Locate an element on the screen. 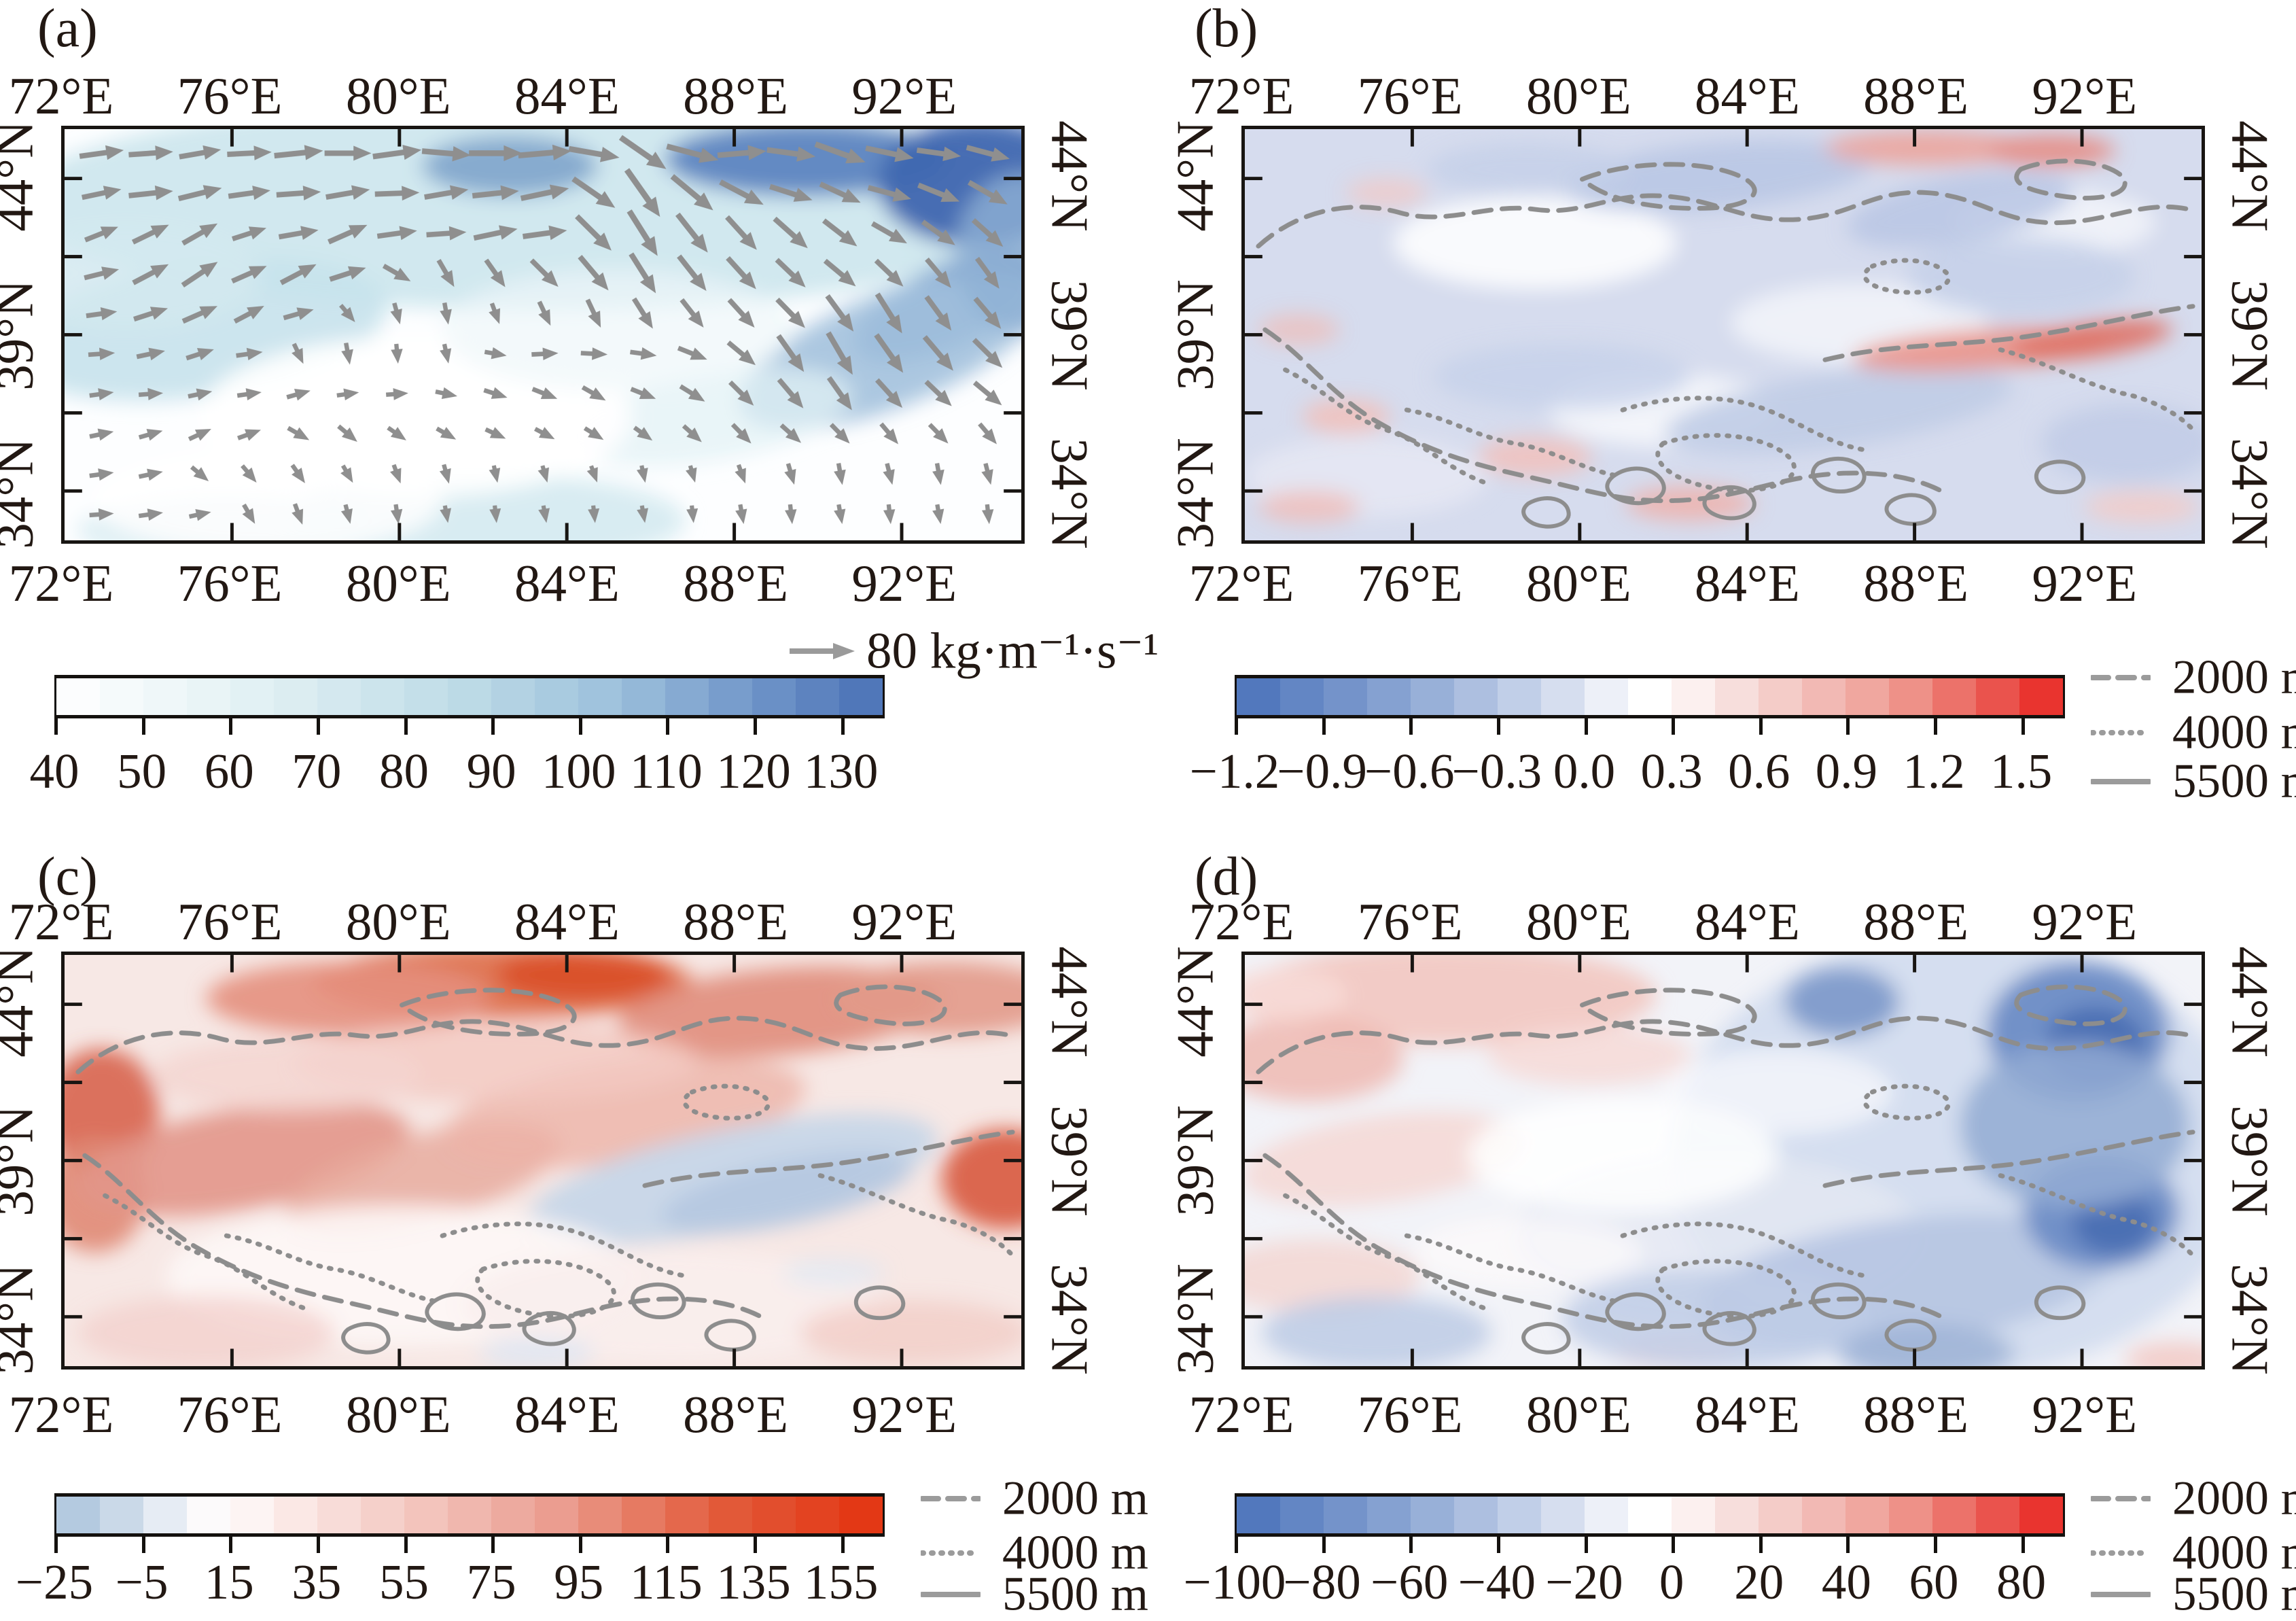 The height and width of the screenshot is (1621, 2296). colorbar-tick-label: 155 is located at coordinates (841, 1582).